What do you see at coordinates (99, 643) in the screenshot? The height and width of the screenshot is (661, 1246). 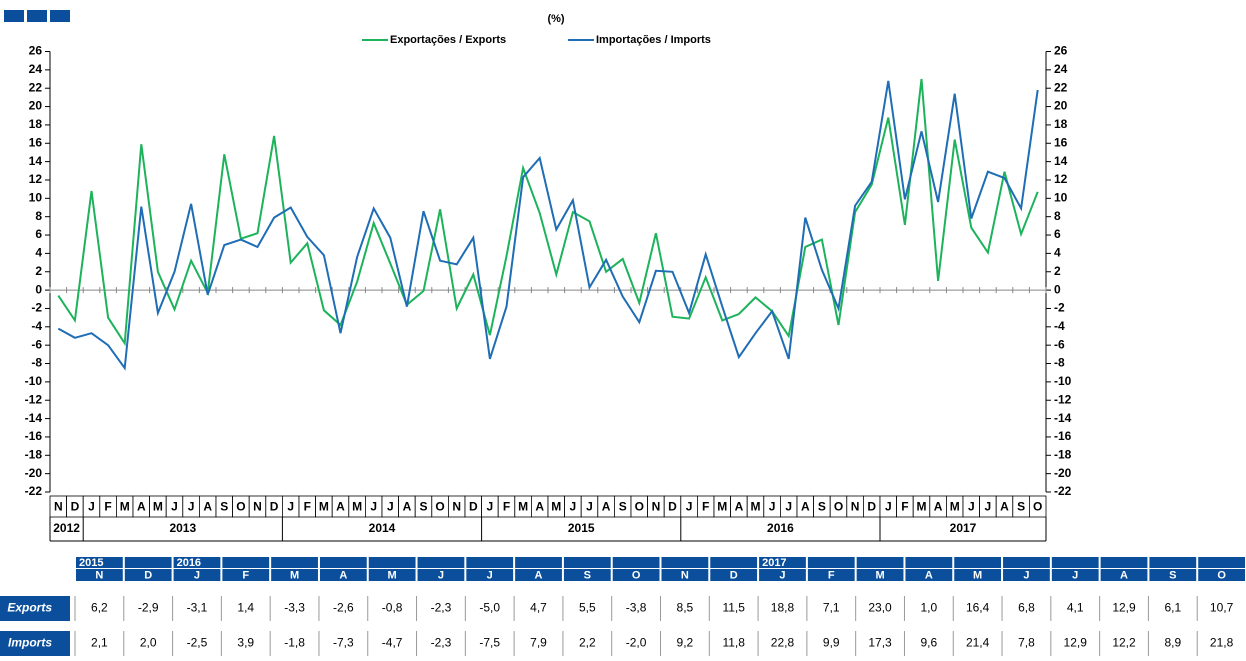 I see `table-value: 2,1` at bounding box center [99, 643].